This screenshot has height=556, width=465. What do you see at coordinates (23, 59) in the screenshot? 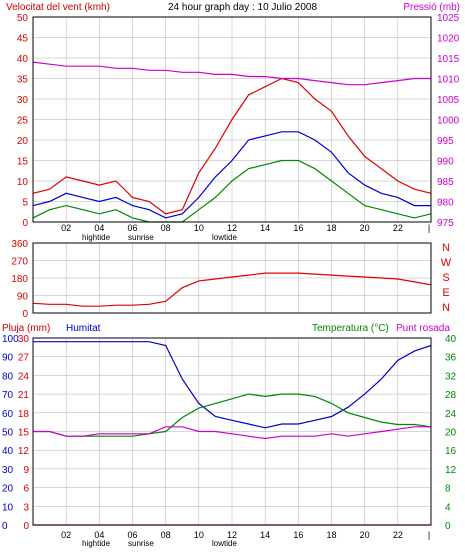
I see `wind-ytick-label: 40` at bounding box center [23, 59].